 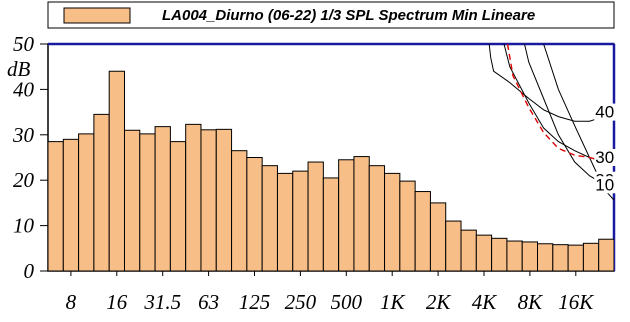 I want to click on y-tick-label: 20, so click(x=24, y=180).